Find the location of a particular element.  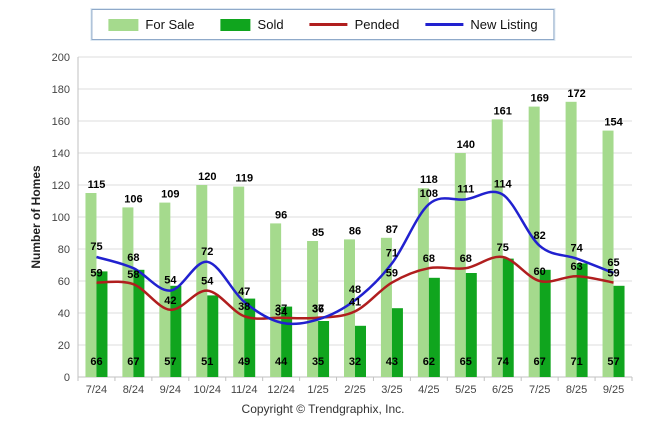

x-axis-tick-label: 7/25 is located at coordinates (539, 390).